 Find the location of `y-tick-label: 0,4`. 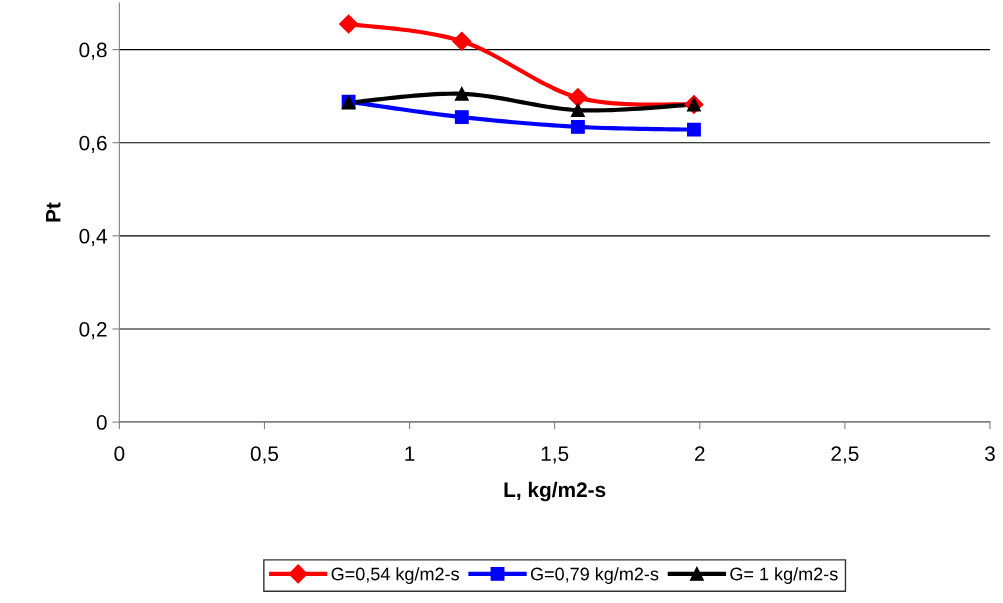

y-tick-label: 0,4 is located at coordinates (93, 237).